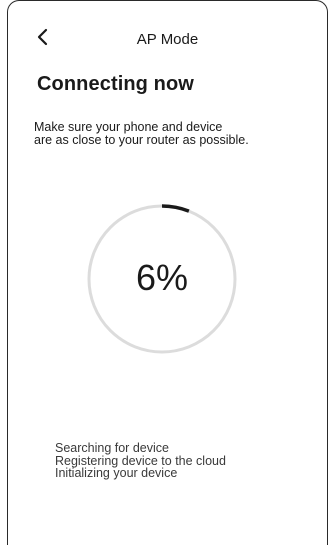  What do you see at coordinates (141, 140) in the screenshot?
I see `instruction-line: are as close to your router as possible.` at bounding box center [141, 140].